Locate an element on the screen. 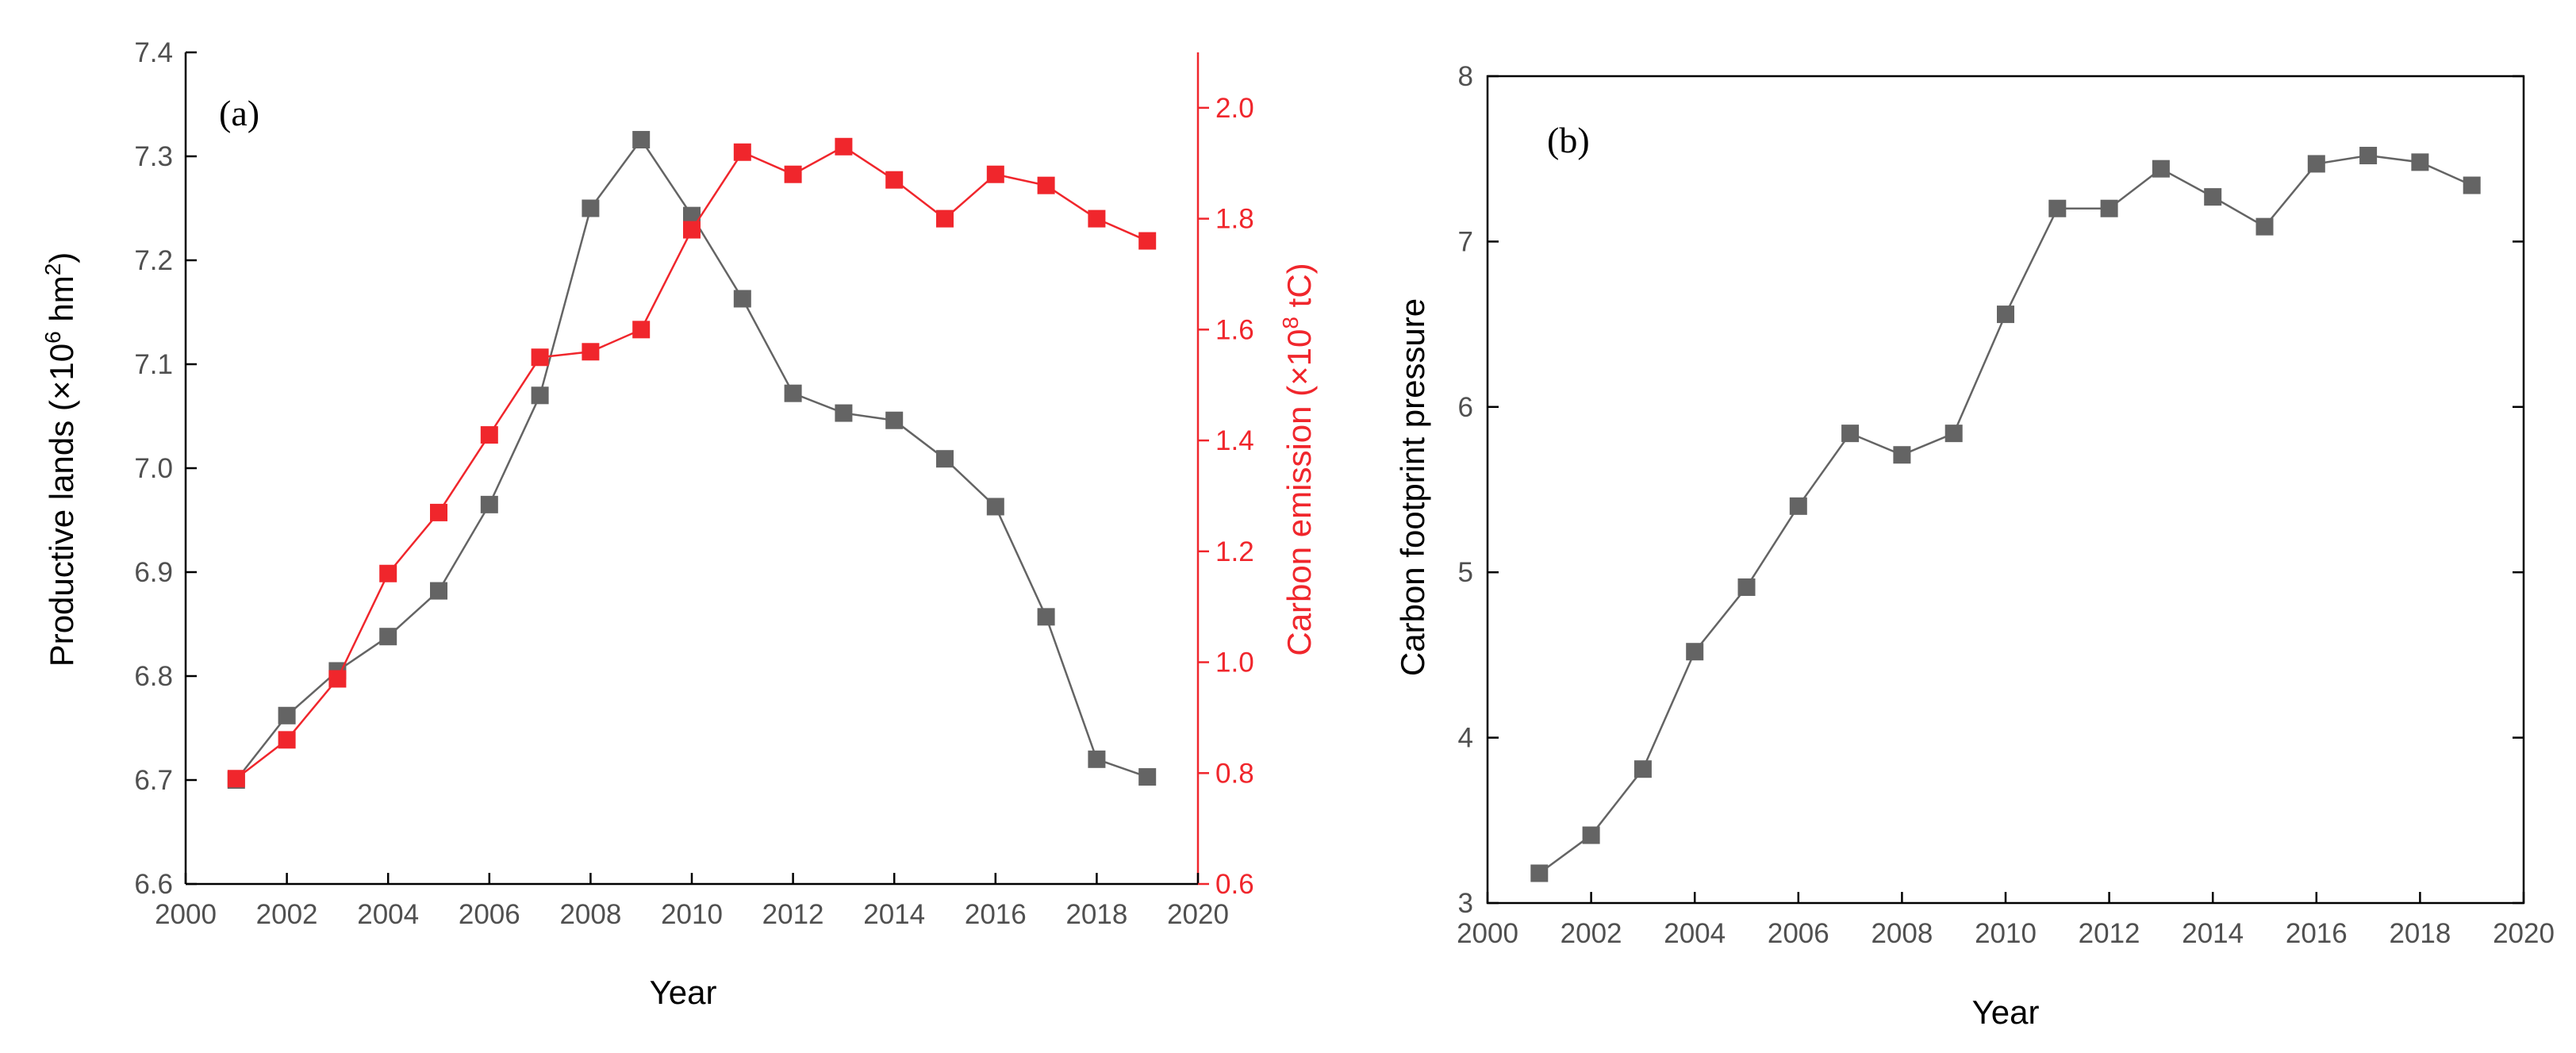 The width and height of the screenshot is (2576, 1053). panel-a-right-y-tick-label: 1.0 is located at coordinates (1234, 663).